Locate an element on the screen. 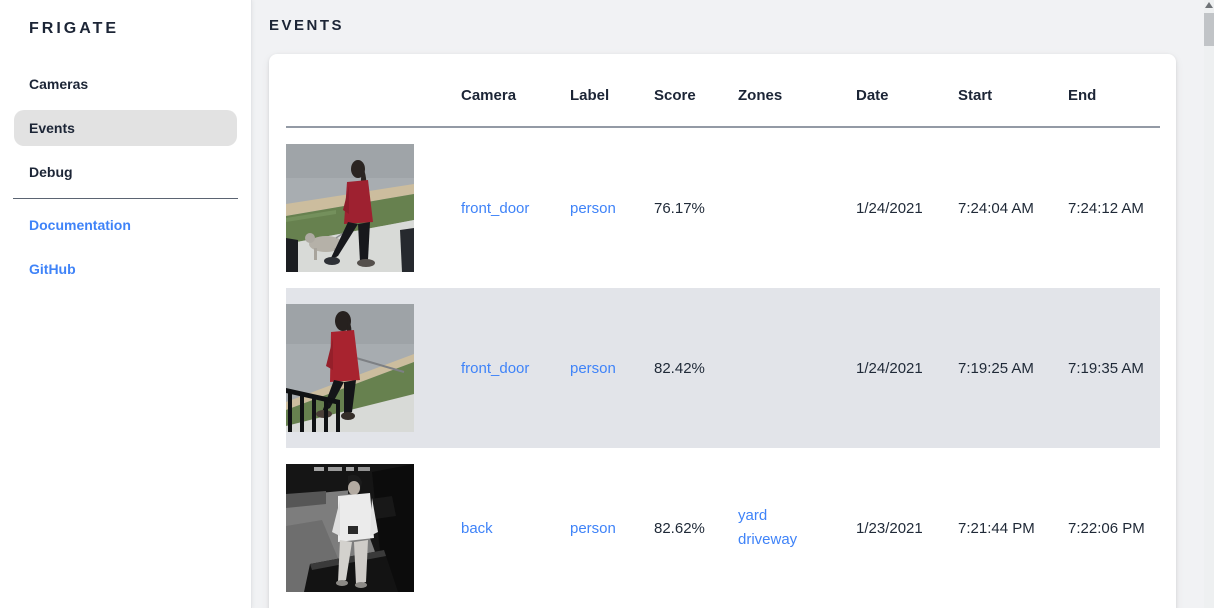 The width and height of the screenshot is (1214, 608). start-value: 7:21:44 PM is located at coordinates (996, 528).